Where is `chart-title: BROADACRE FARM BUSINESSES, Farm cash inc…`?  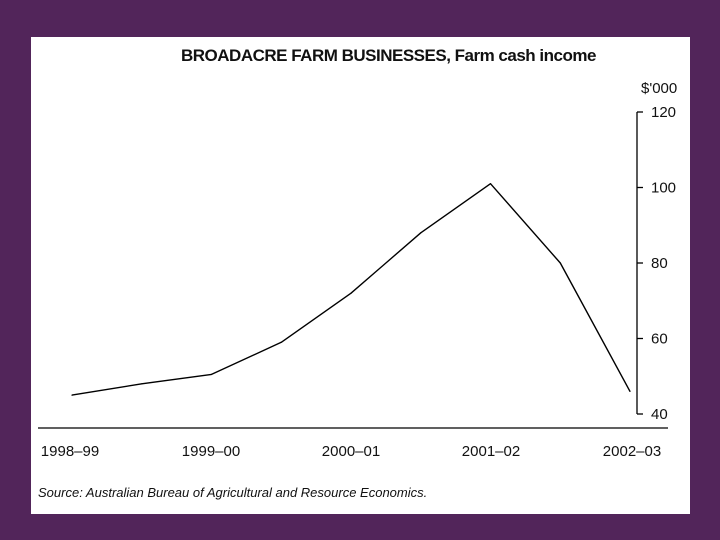
chart-title: BROADACRE FARM BUSINESSES, Farm cash inc… is located at coordinates (388, 55).